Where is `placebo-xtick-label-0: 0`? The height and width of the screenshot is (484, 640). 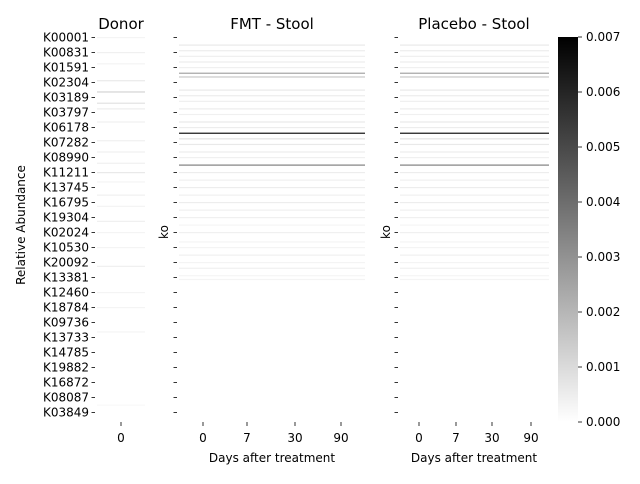
placebo-xtick-label-0: 0 is located at coordinates (419, 438).